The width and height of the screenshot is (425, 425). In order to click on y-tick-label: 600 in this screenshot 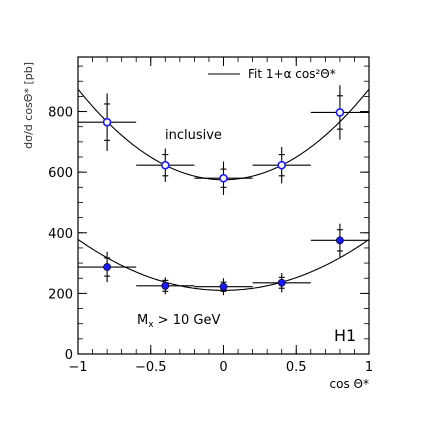, I will do `click(60, 173)`.